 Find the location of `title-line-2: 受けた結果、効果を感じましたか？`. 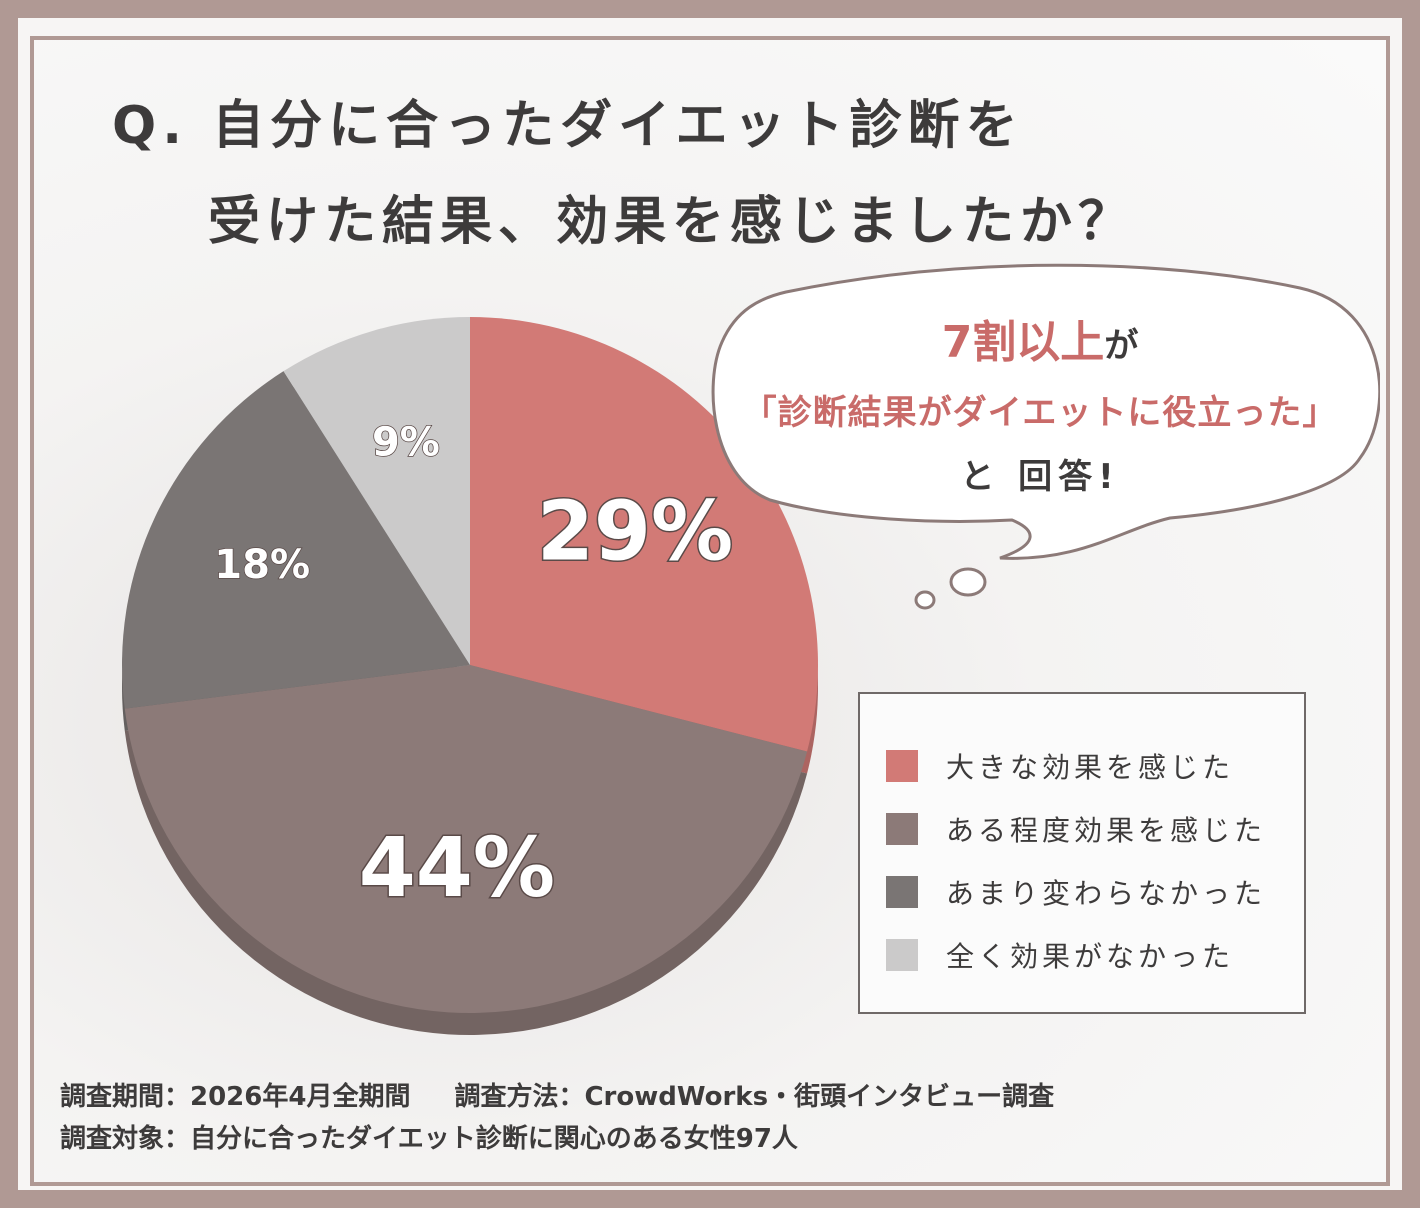

title-line-2: 受けた結果、効果を感じましたか？ is located at coordinates (672, 222).